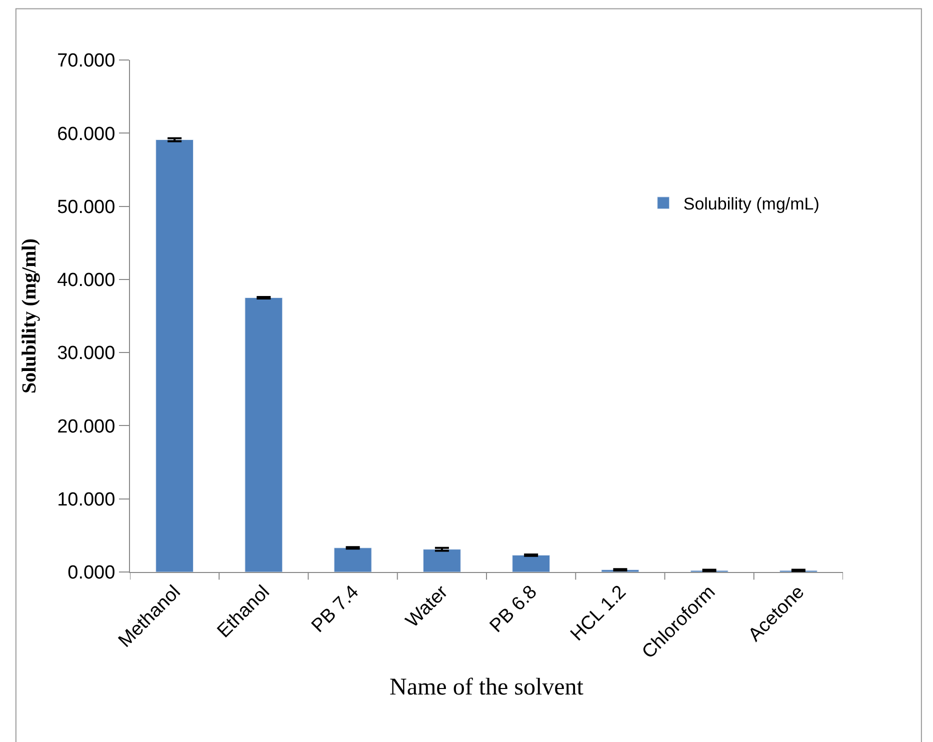  Describe the element at coordinates (487, 687) in the screenshot. I see `x-axis-title: Name of the solvent` at that location.